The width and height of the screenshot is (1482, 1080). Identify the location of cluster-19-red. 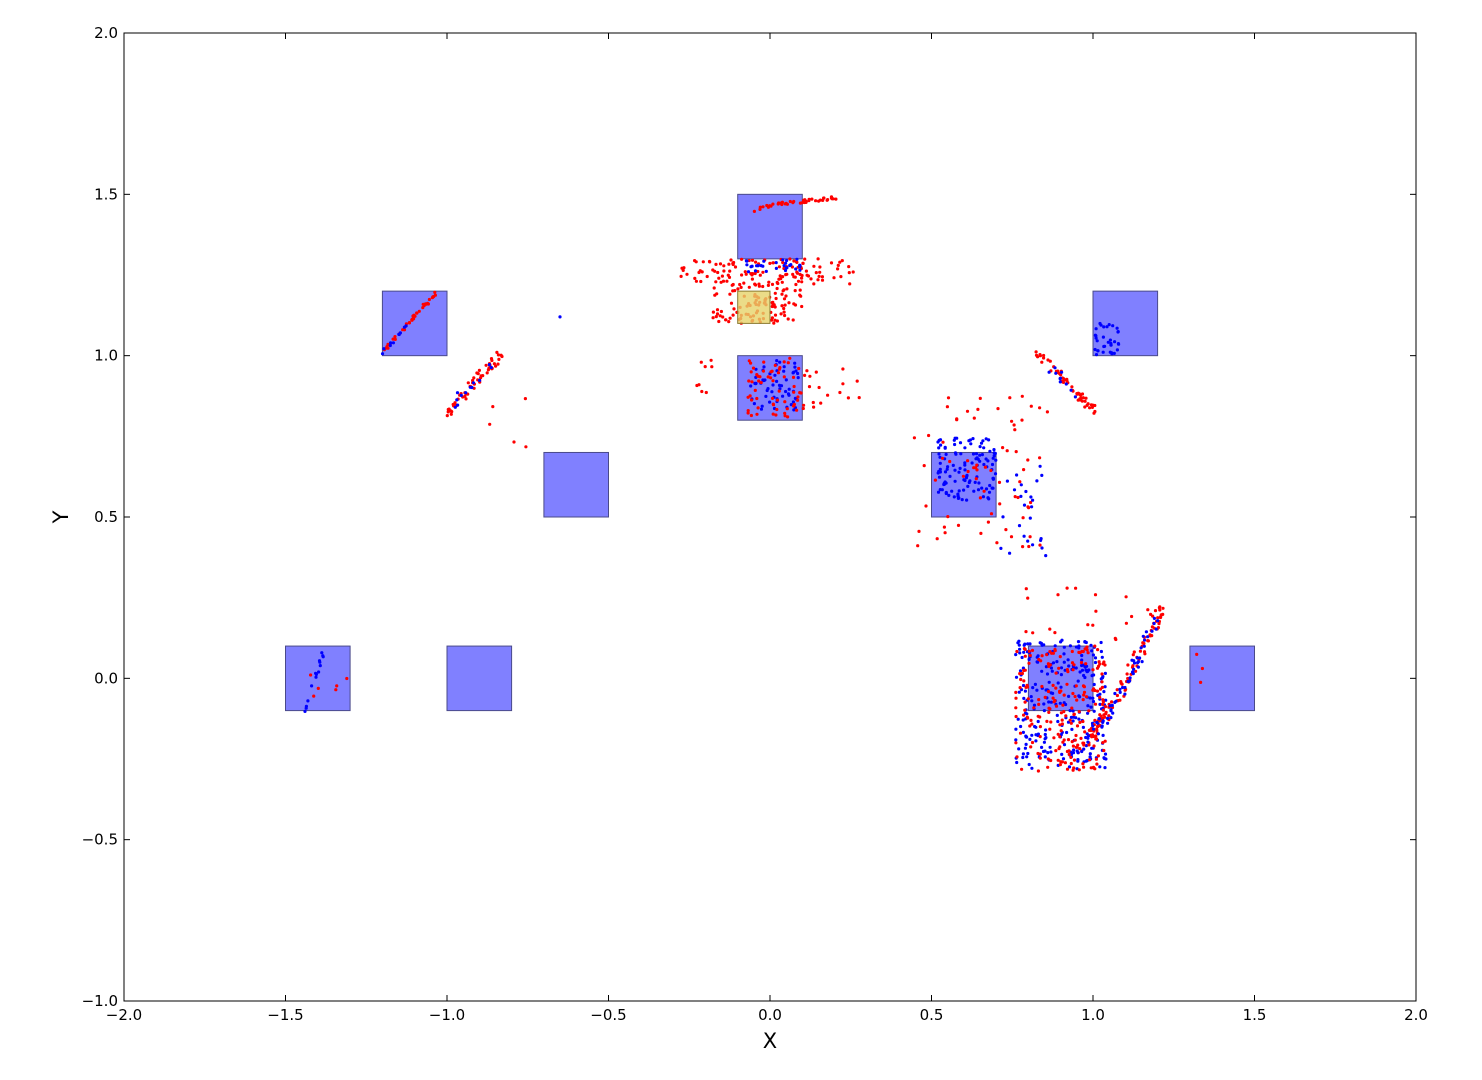
(980, 471).